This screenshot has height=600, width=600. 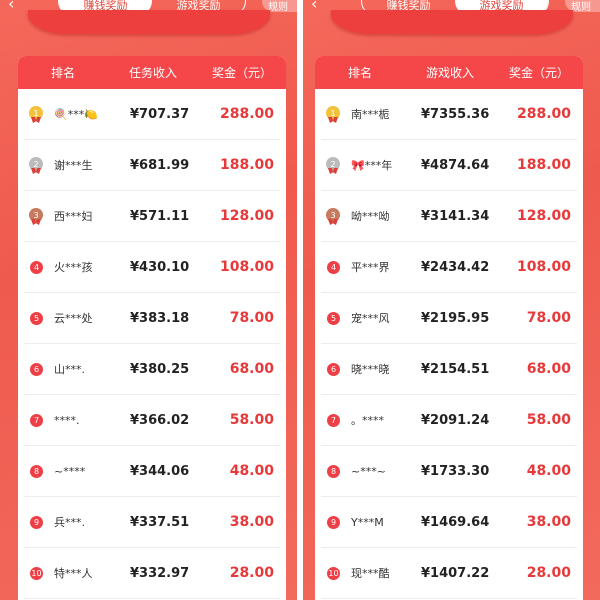 I want to click on income-value: ¥571.11, so click(x=160, y=216).